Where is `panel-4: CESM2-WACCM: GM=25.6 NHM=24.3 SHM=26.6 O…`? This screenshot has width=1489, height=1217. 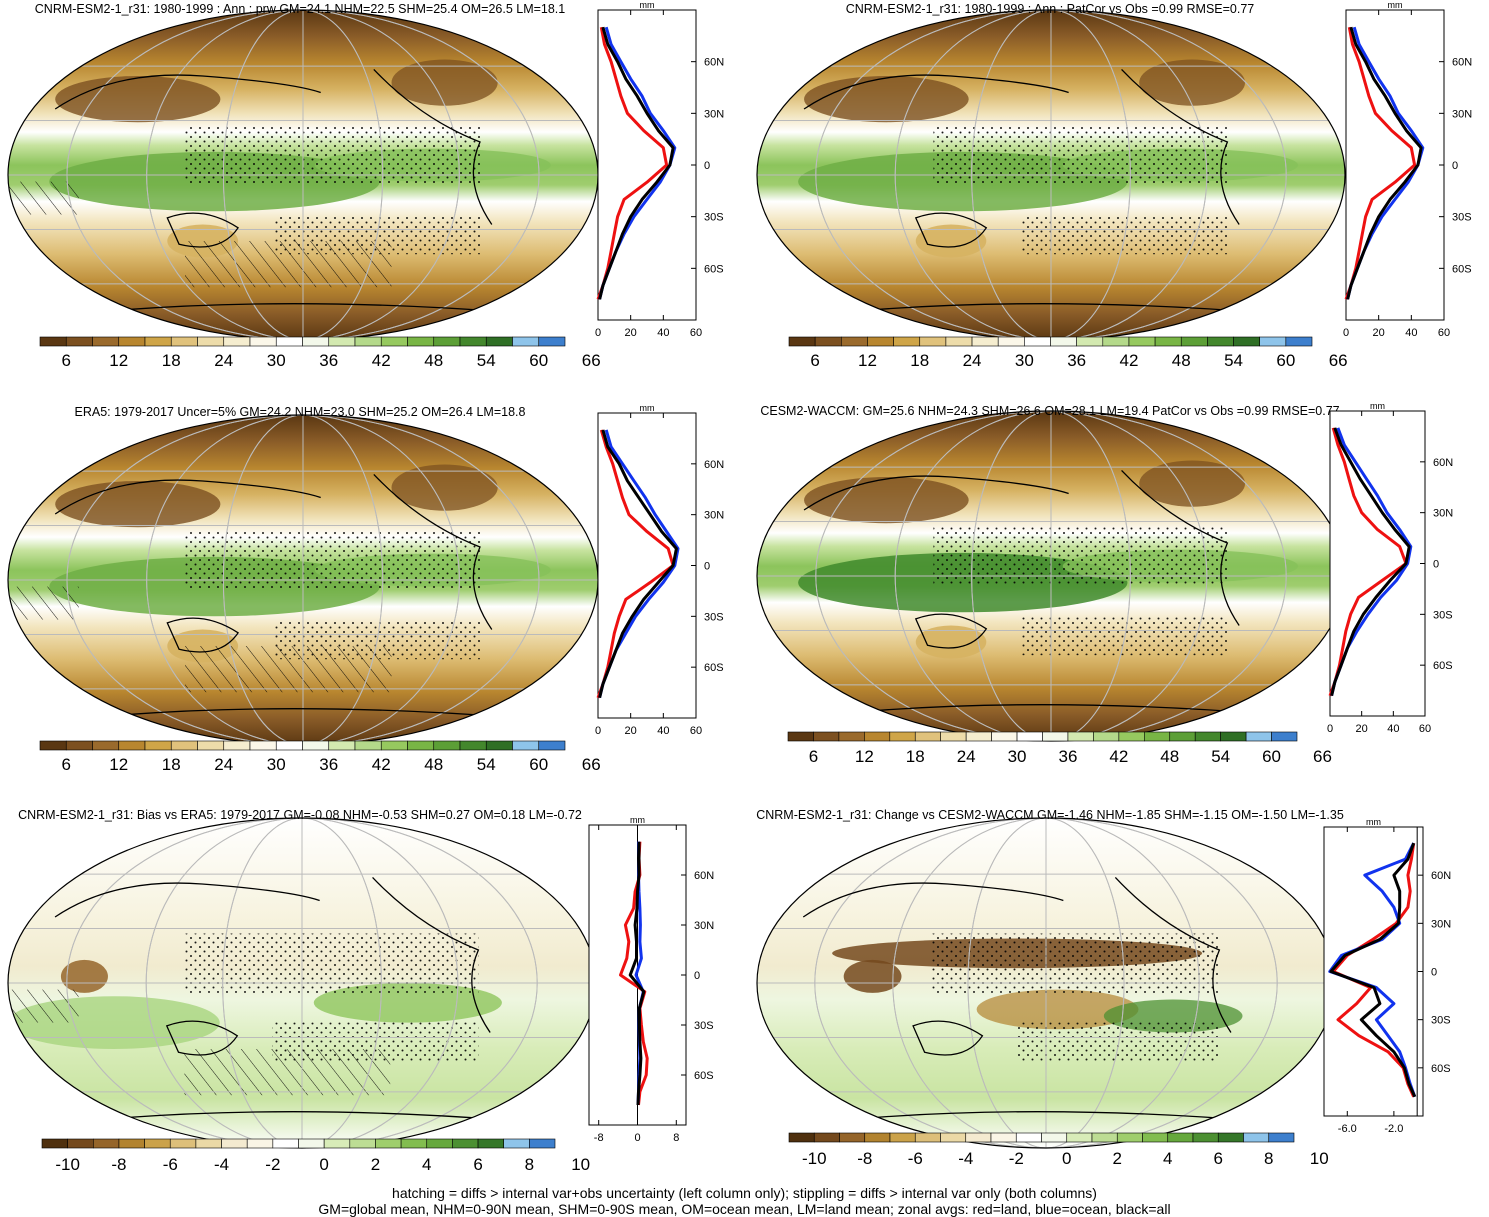
panel-4: CESM2-WACCM: GM=25.6 NHM=24.3 SHM=26.6 O… is located at coordinates (1104, 583).